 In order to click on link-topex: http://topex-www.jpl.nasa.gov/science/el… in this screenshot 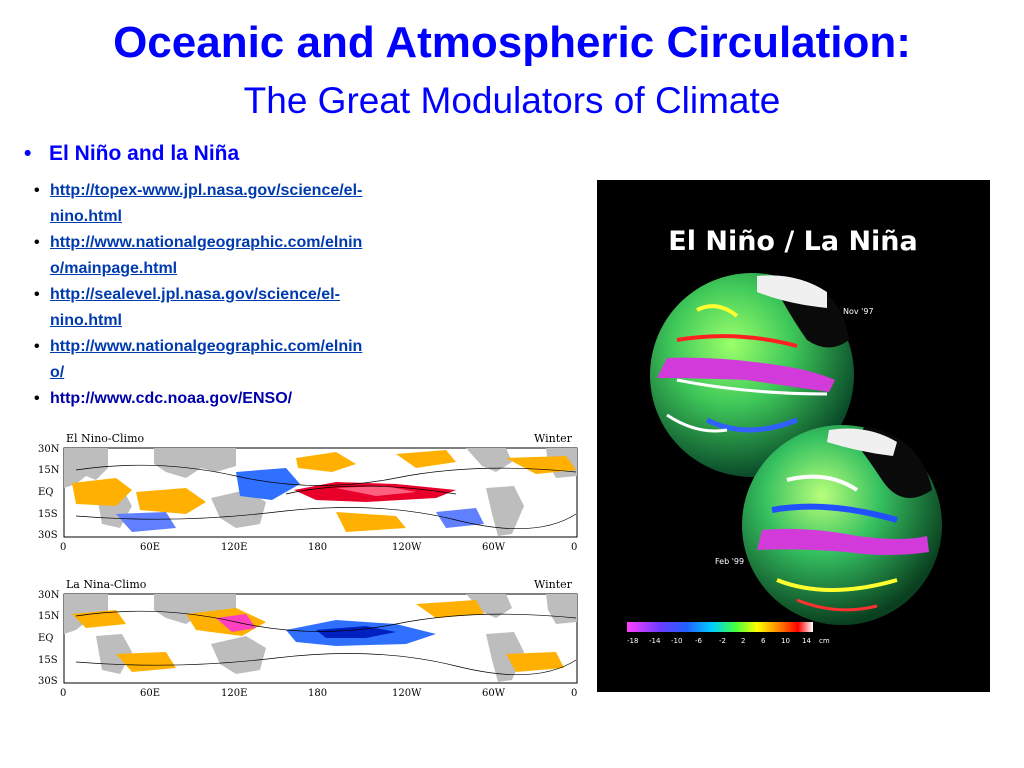, I will do `click(206, 203)`.